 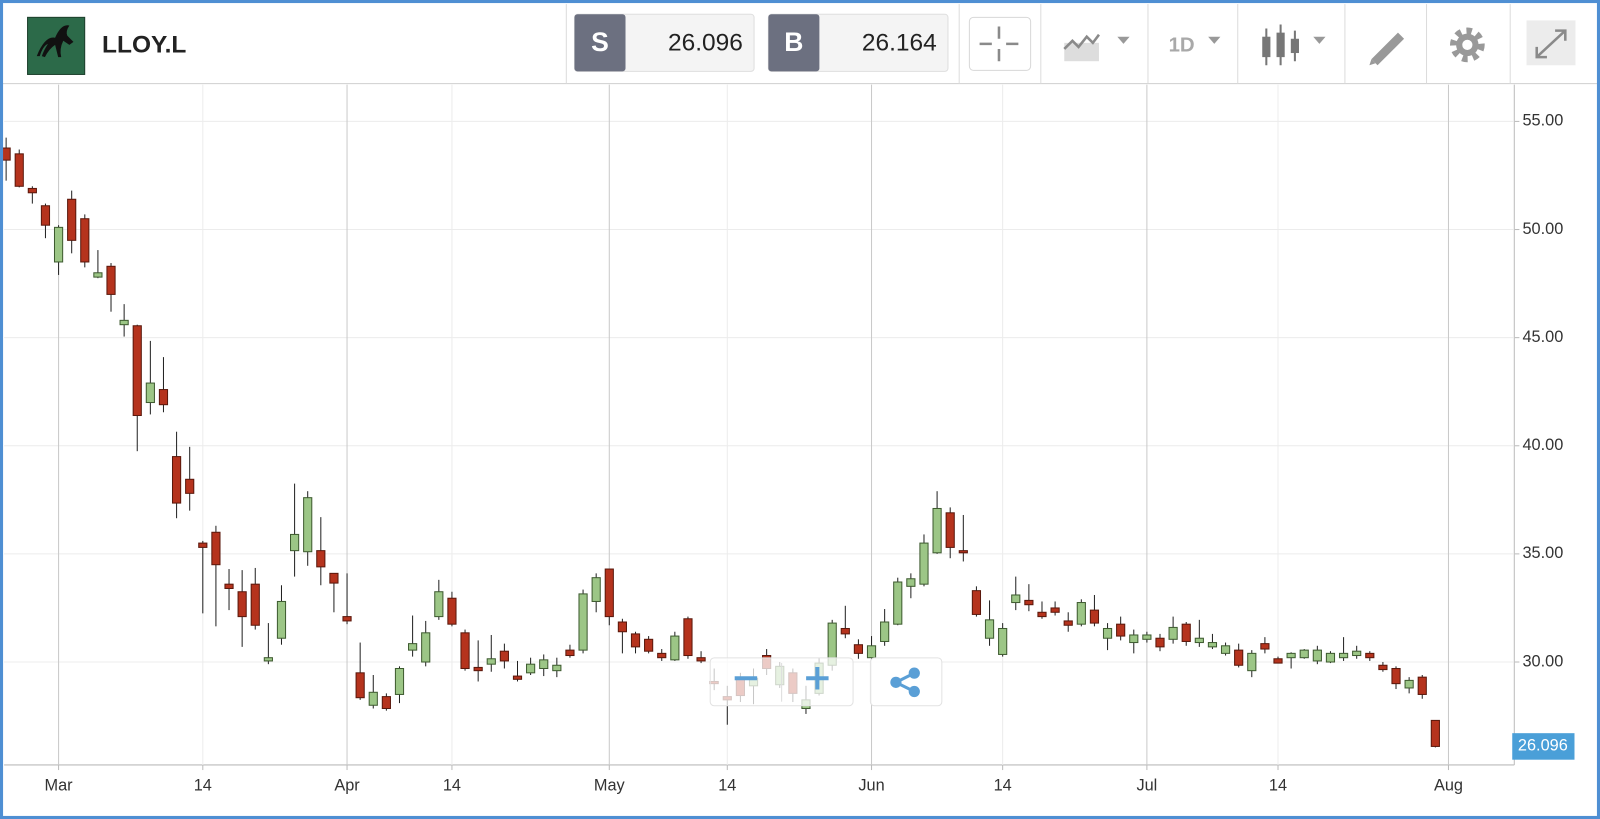 I want to click on x-tick-label: May, so click(x=610, y=786).